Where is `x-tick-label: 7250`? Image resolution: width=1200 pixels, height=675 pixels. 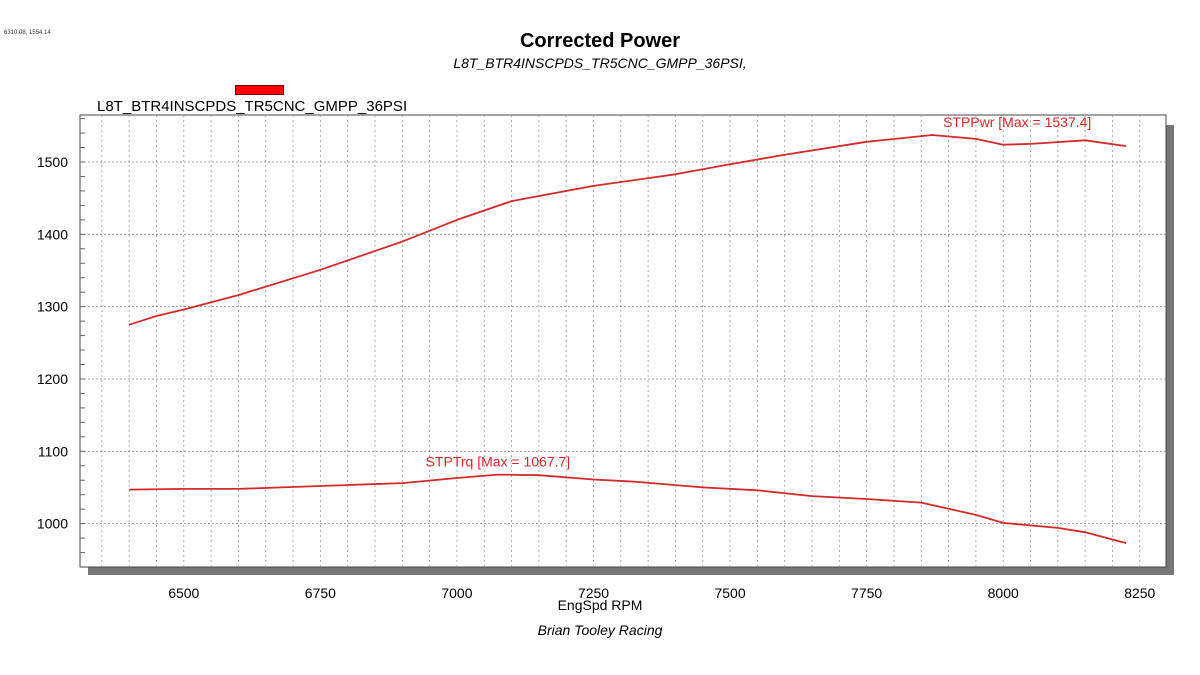 x-tick-label: 7250 is located at coordinates (593, 593).